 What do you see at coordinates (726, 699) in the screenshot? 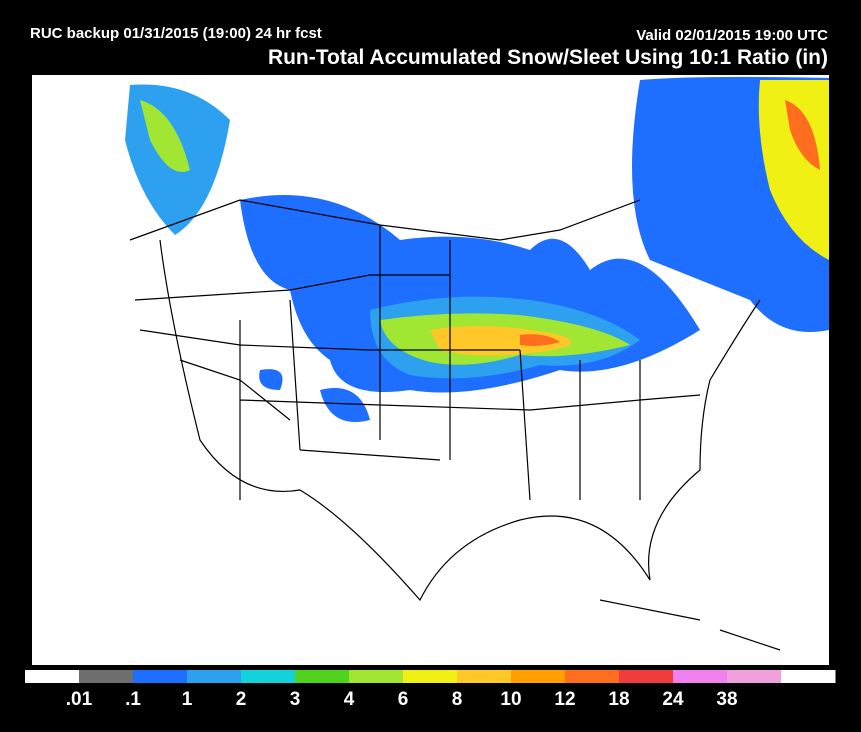
I see `legend-label: 38` at bounding box center [726, 699].